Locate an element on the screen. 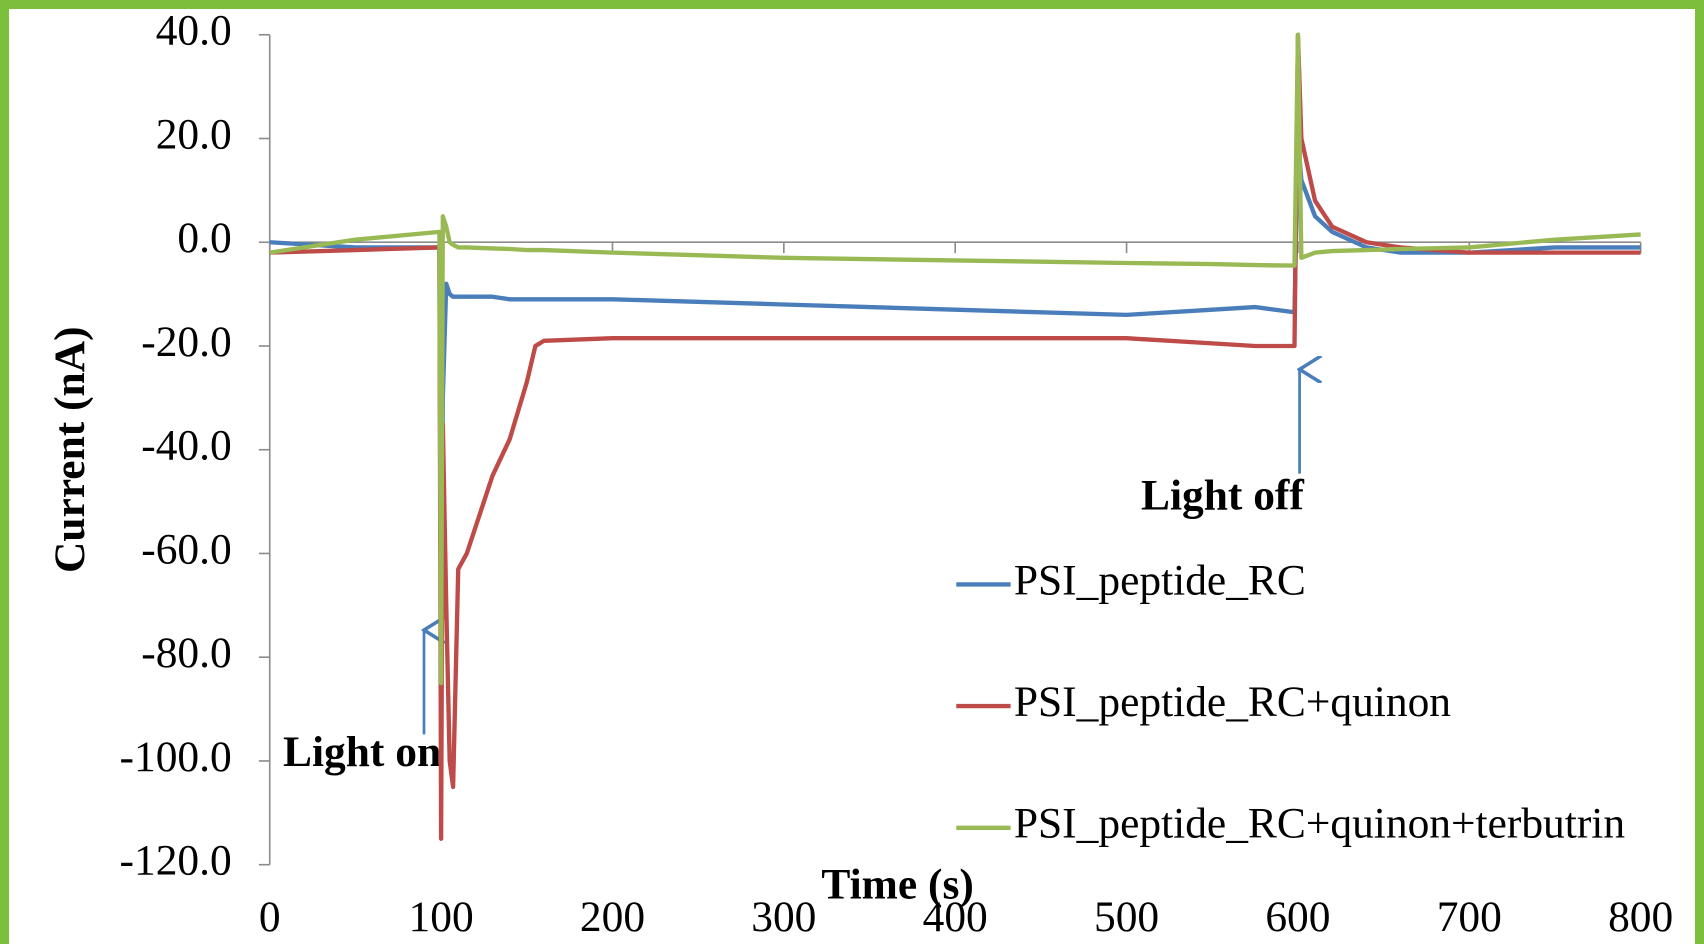 The width and height of the screenshot is (1704, 944). x-tick-label: 100 is located at coordinates (441, 917).